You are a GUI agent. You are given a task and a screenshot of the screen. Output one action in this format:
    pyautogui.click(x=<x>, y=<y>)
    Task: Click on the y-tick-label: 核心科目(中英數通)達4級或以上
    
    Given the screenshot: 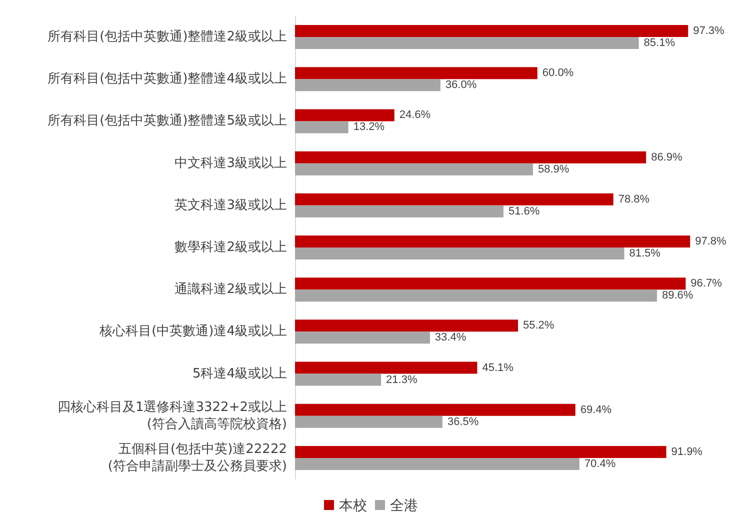 What is the action you would take?
    pyautogui.click(x=192, y=331)
    